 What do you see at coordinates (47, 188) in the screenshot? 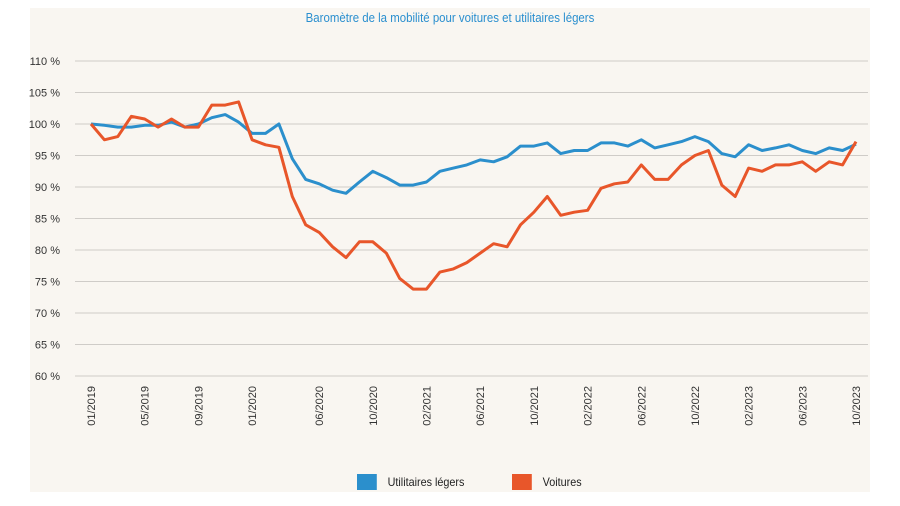
I see `y-tick-label: 90 %` at bounding box center [47, 188].